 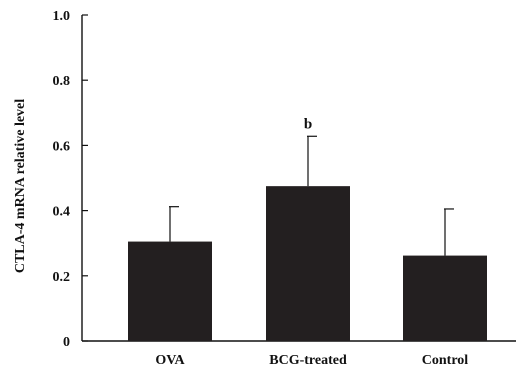 I want to click on y-axis-label: CTLA-4 mRNA relative level, so click(x=20, y=186).